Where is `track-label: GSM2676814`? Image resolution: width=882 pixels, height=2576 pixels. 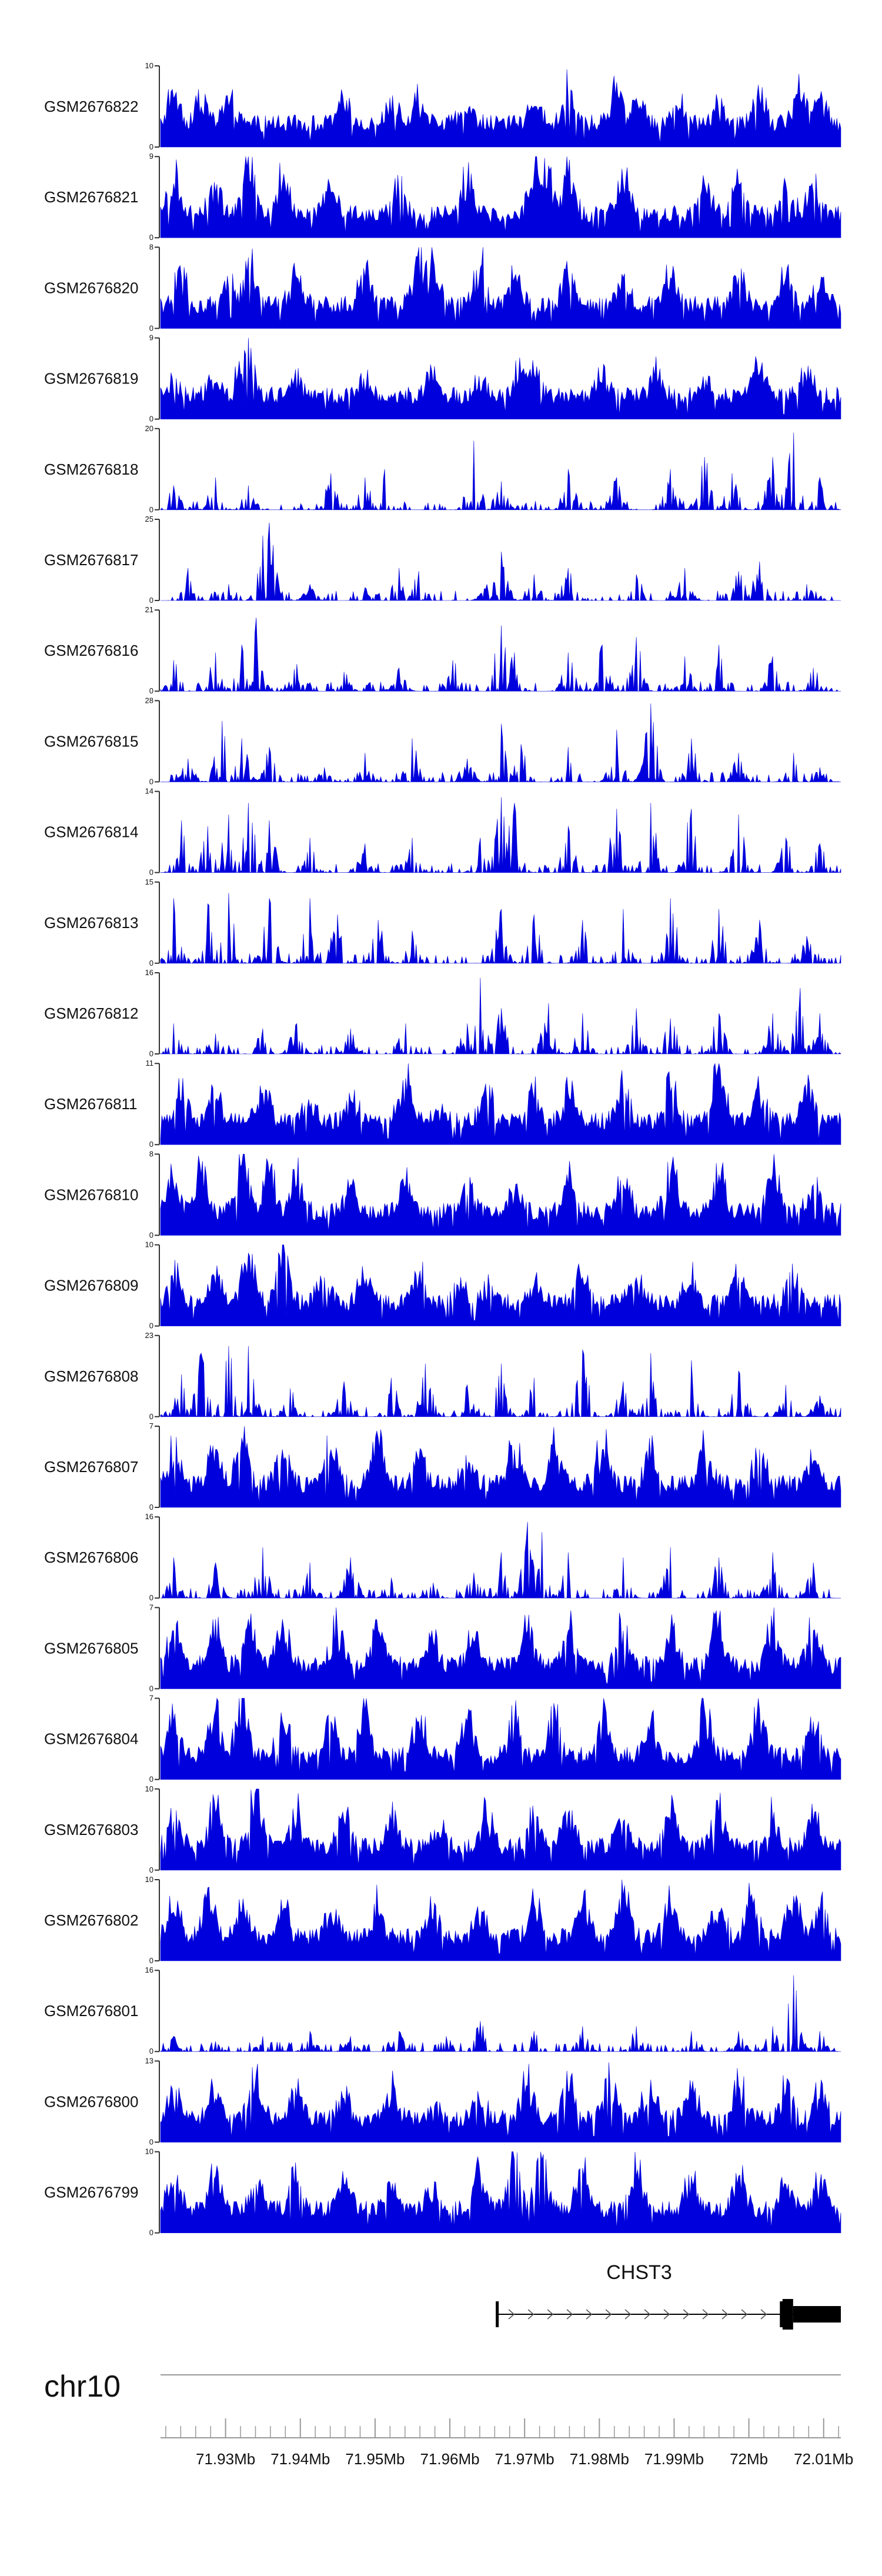
track-label: GSM2676814 is located at coordinates (91, 832).